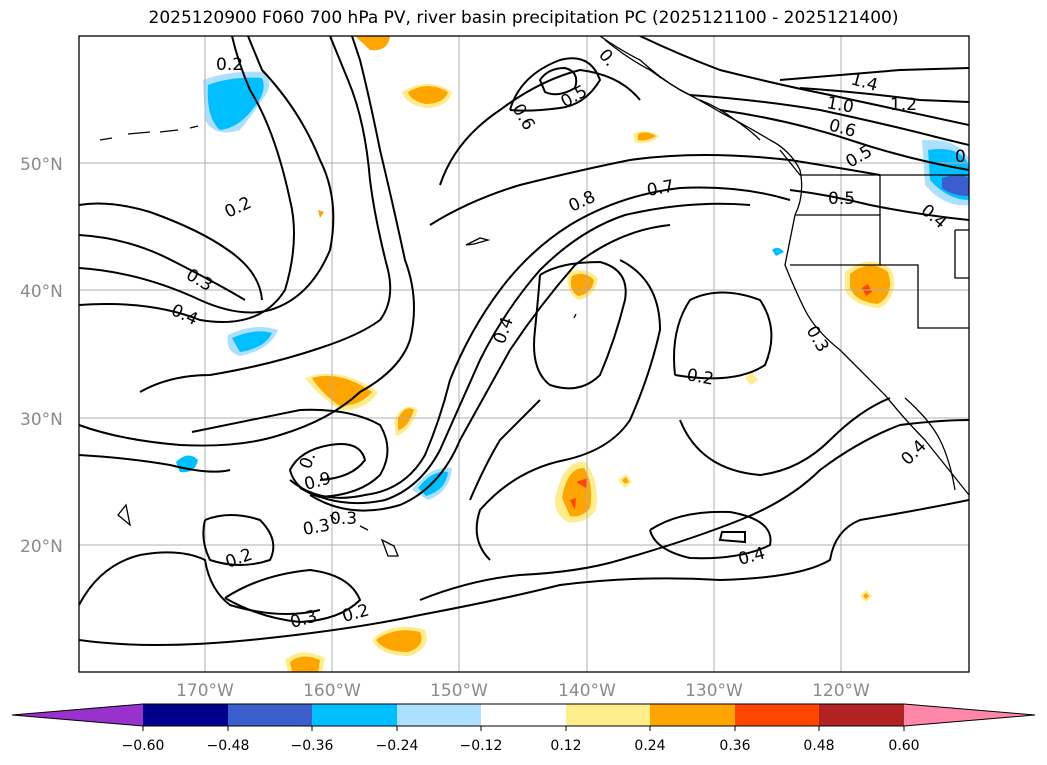 The height and width of the screenshot is (765, 1047). What do you see at coordinates (960, 157) in the screenshot?
I see `contour-label: 0` at bounding box center [960, 157].